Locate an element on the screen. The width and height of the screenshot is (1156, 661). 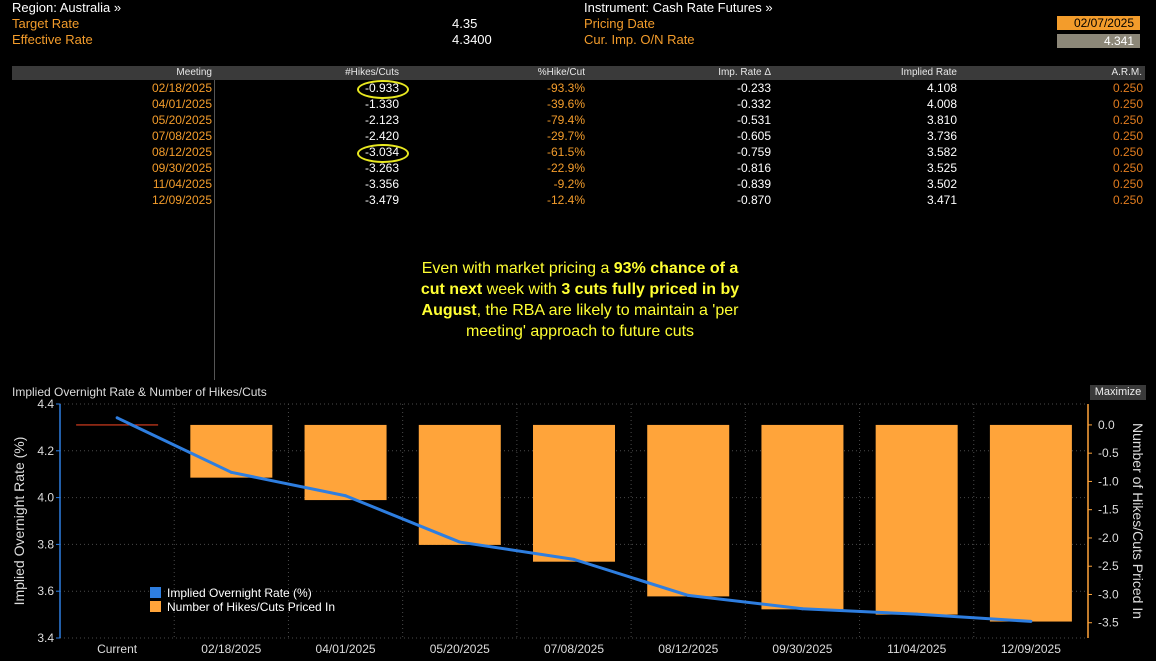
legend-label-bar: Number of Hikes/Cuts Priced In is located at coordinates (251, 607).